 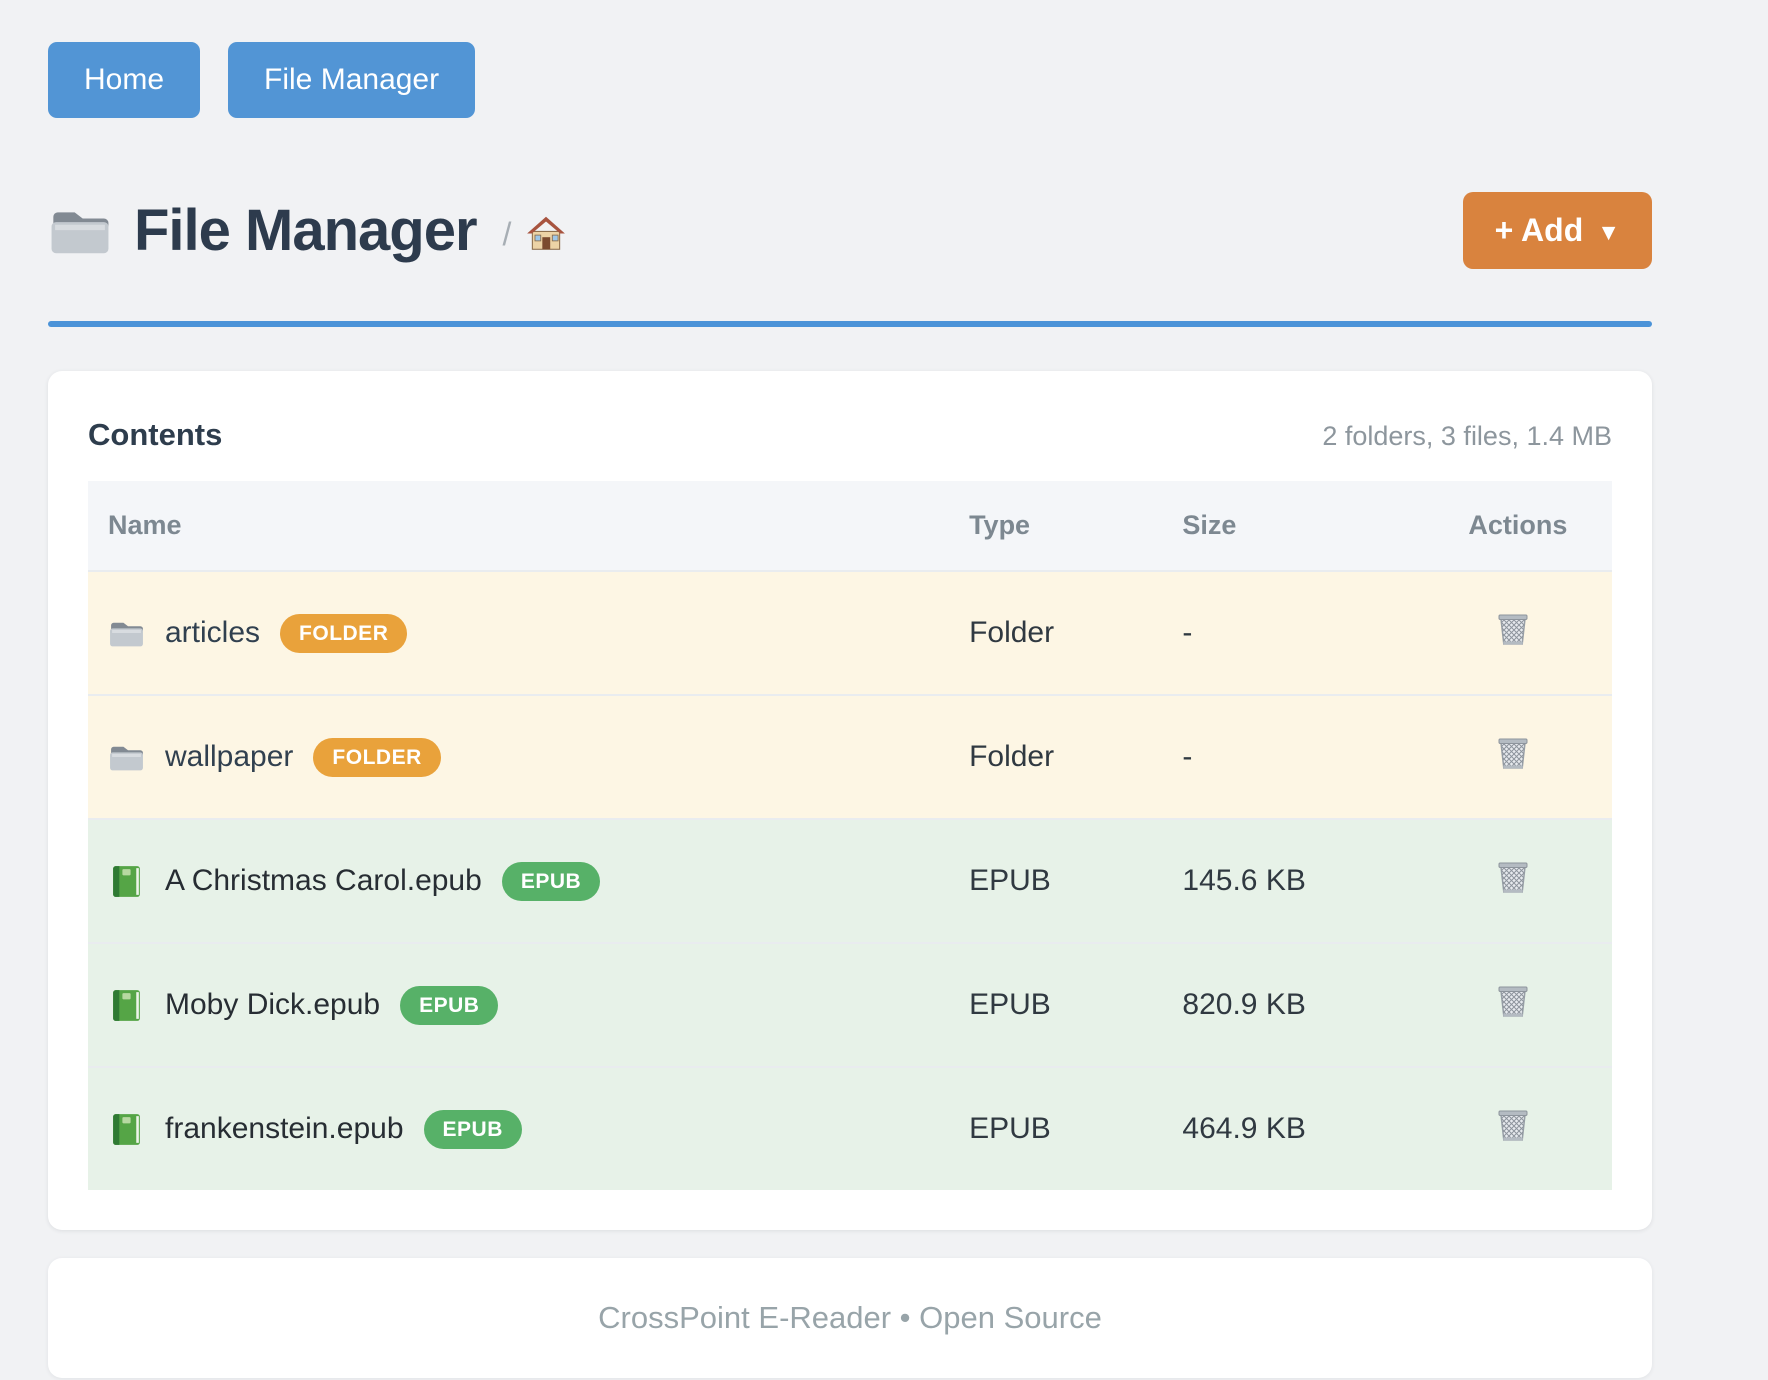 I want to click on contents-title: Contents, so click(x=155, y=434).